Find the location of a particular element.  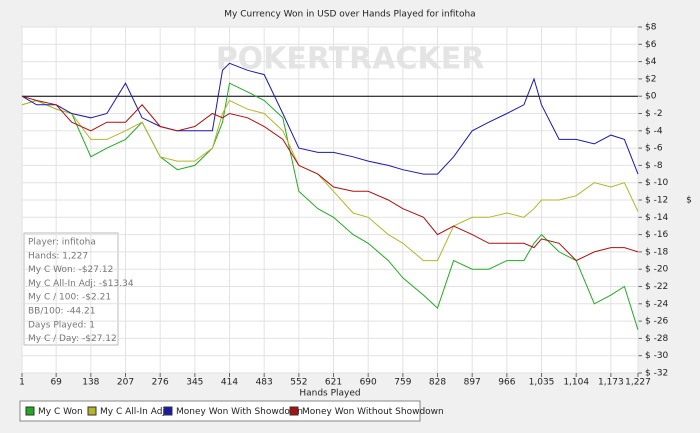

legend-box is located at coordinates (220, 411).